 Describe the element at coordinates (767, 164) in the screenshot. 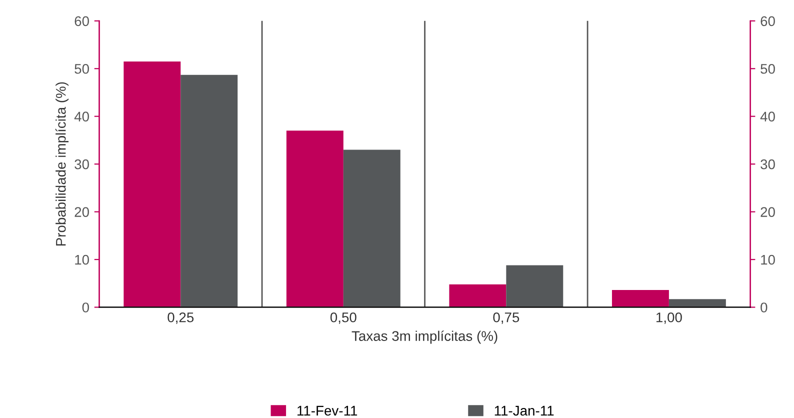

I see `y2-tick-label: 30` at that location.